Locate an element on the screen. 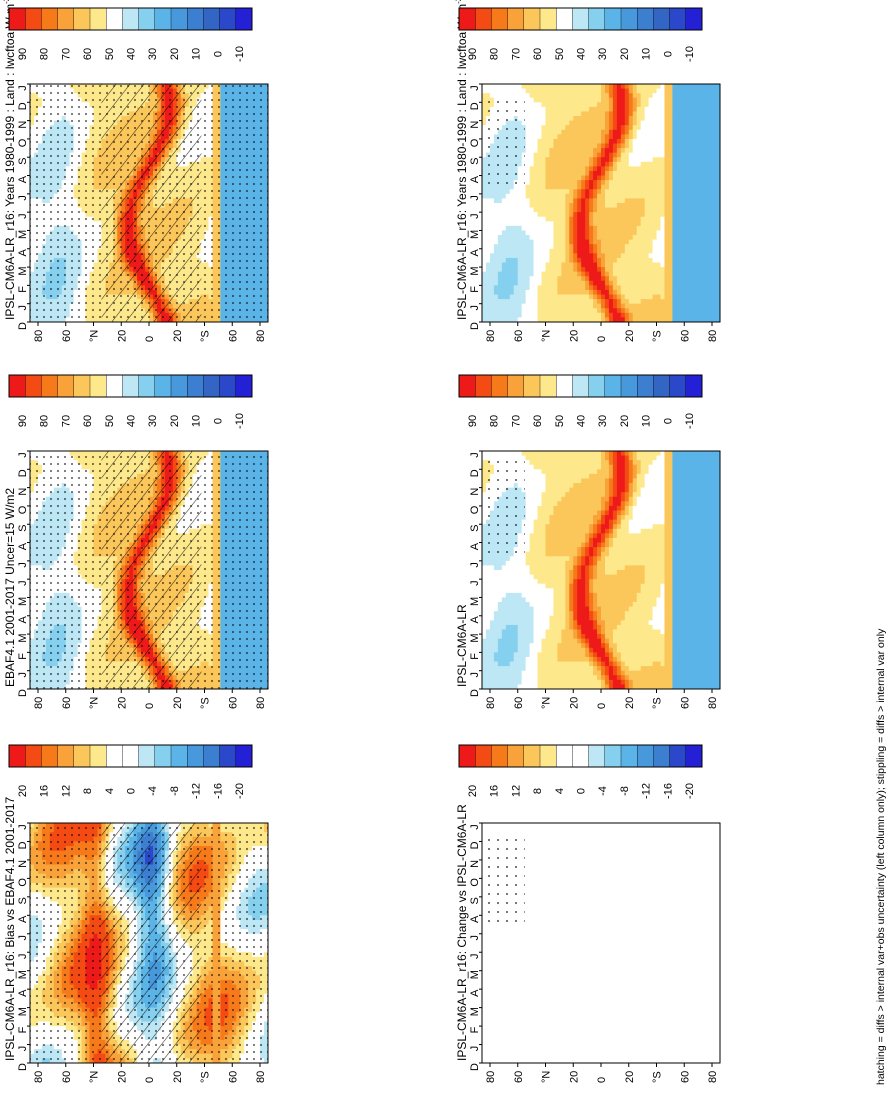 The height and width of the screenshot is (1100, 894). month-tick-label: F is located at coordinates (23, 289).